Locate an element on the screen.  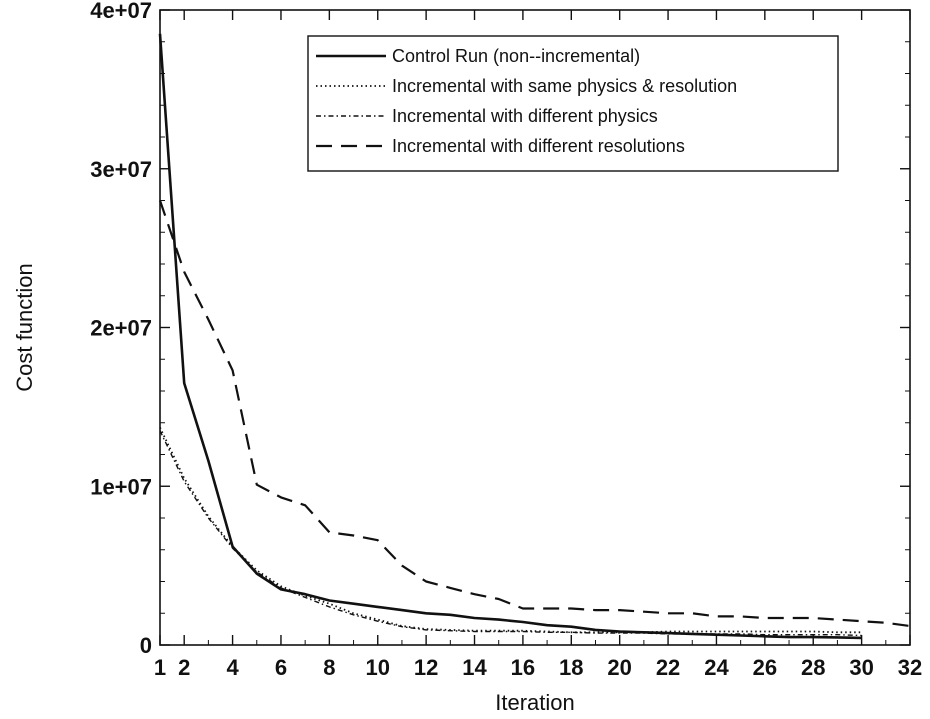
y-tick-label: 4e+07 is located at coordinates (121, 11).